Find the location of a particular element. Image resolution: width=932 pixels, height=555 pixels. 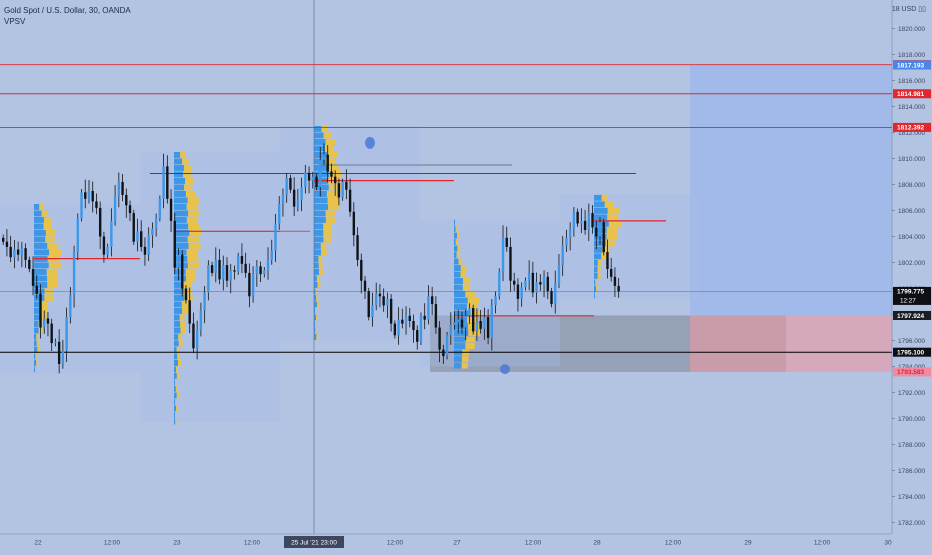

price-tick-label: 1786.000 is located at coordinates (911, 471).